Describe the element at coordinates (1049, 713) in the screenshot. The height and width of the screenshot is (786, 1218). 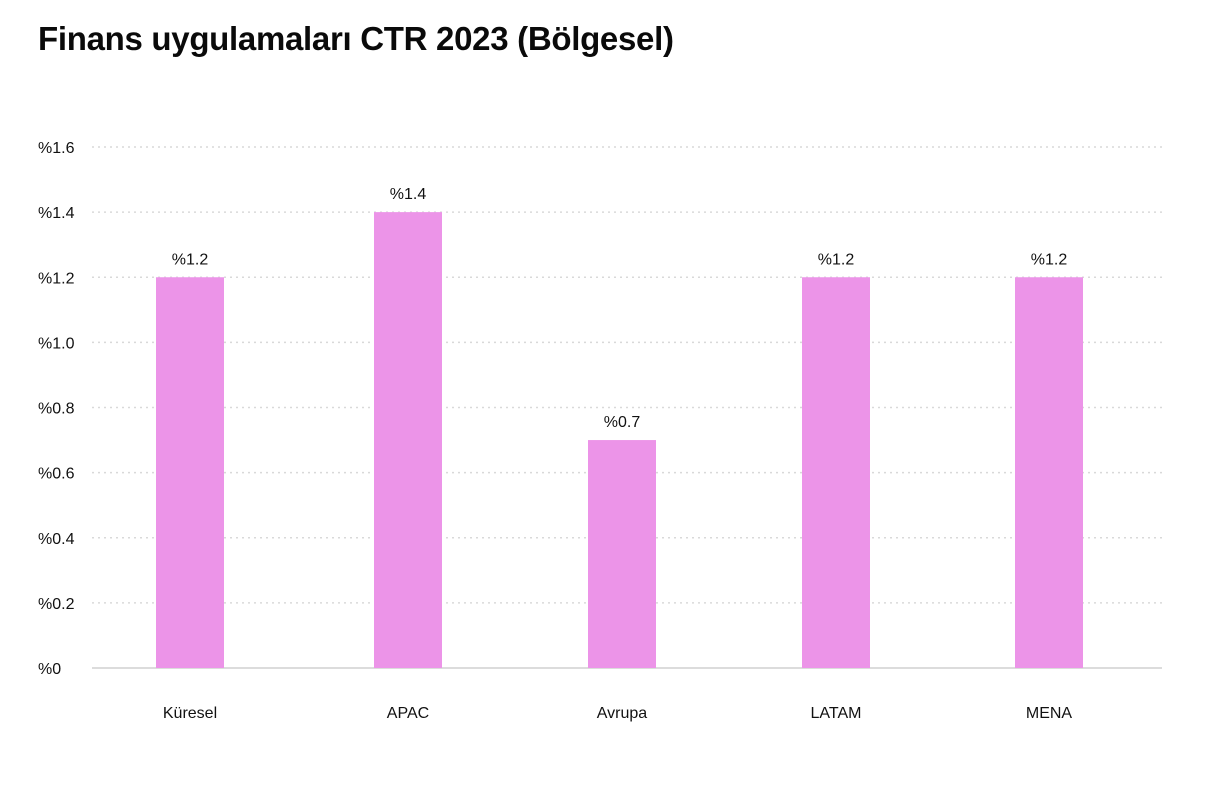
I see `x-category-label: MENA` at that location.